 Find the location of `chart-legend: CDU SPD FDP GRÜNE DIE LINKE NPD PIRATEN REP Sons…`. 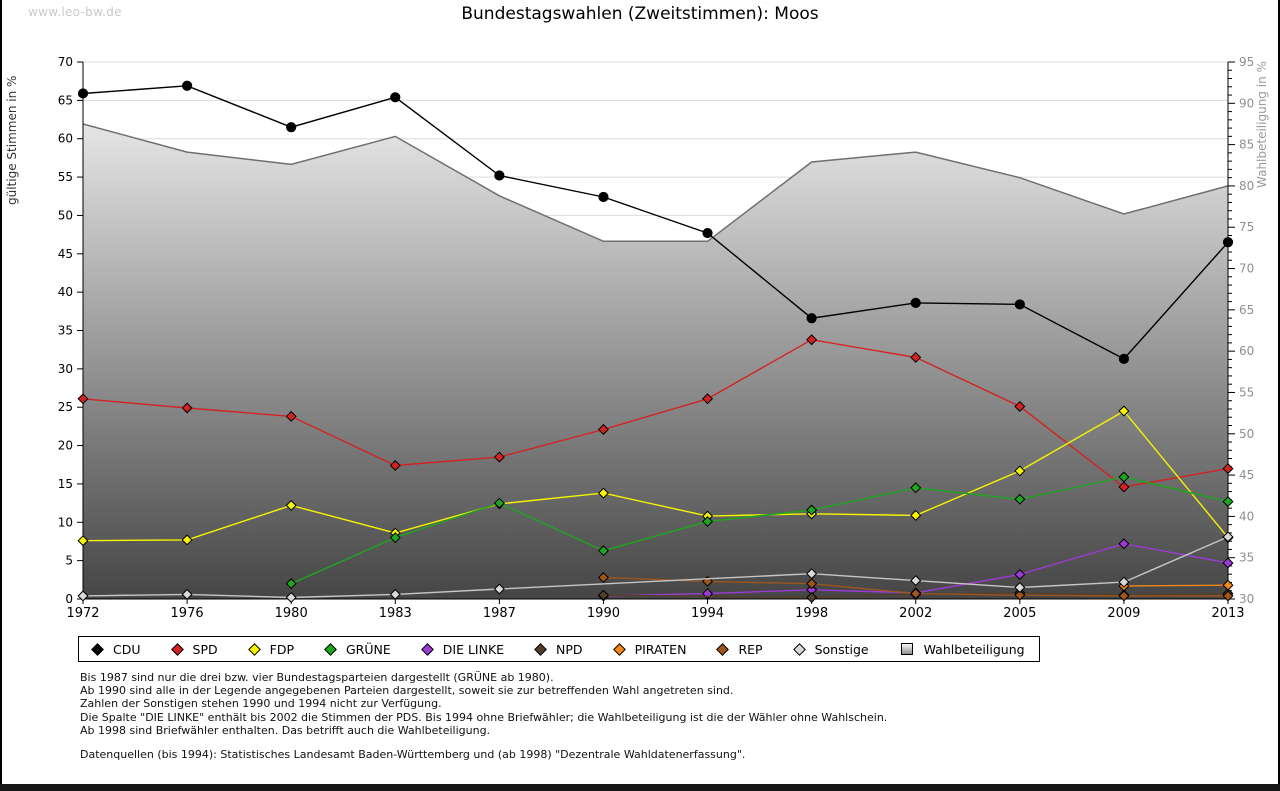

chart-legend: CDU SPD FDP GRÜNE DIE LINKE NPD PIRATEN REP Sons… is located at coordinates (559, 649).